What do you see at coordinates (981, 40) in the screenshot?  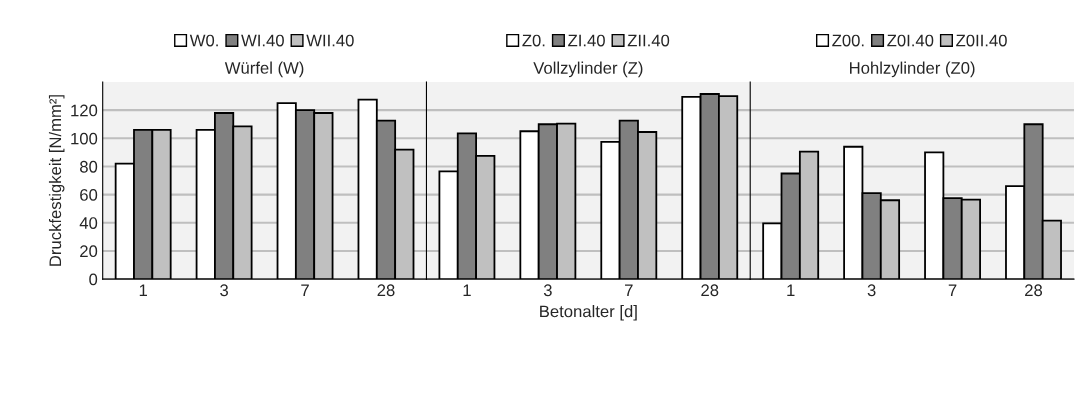 I see `legend-label: Z0II.40` at bounding box center [981, 40].